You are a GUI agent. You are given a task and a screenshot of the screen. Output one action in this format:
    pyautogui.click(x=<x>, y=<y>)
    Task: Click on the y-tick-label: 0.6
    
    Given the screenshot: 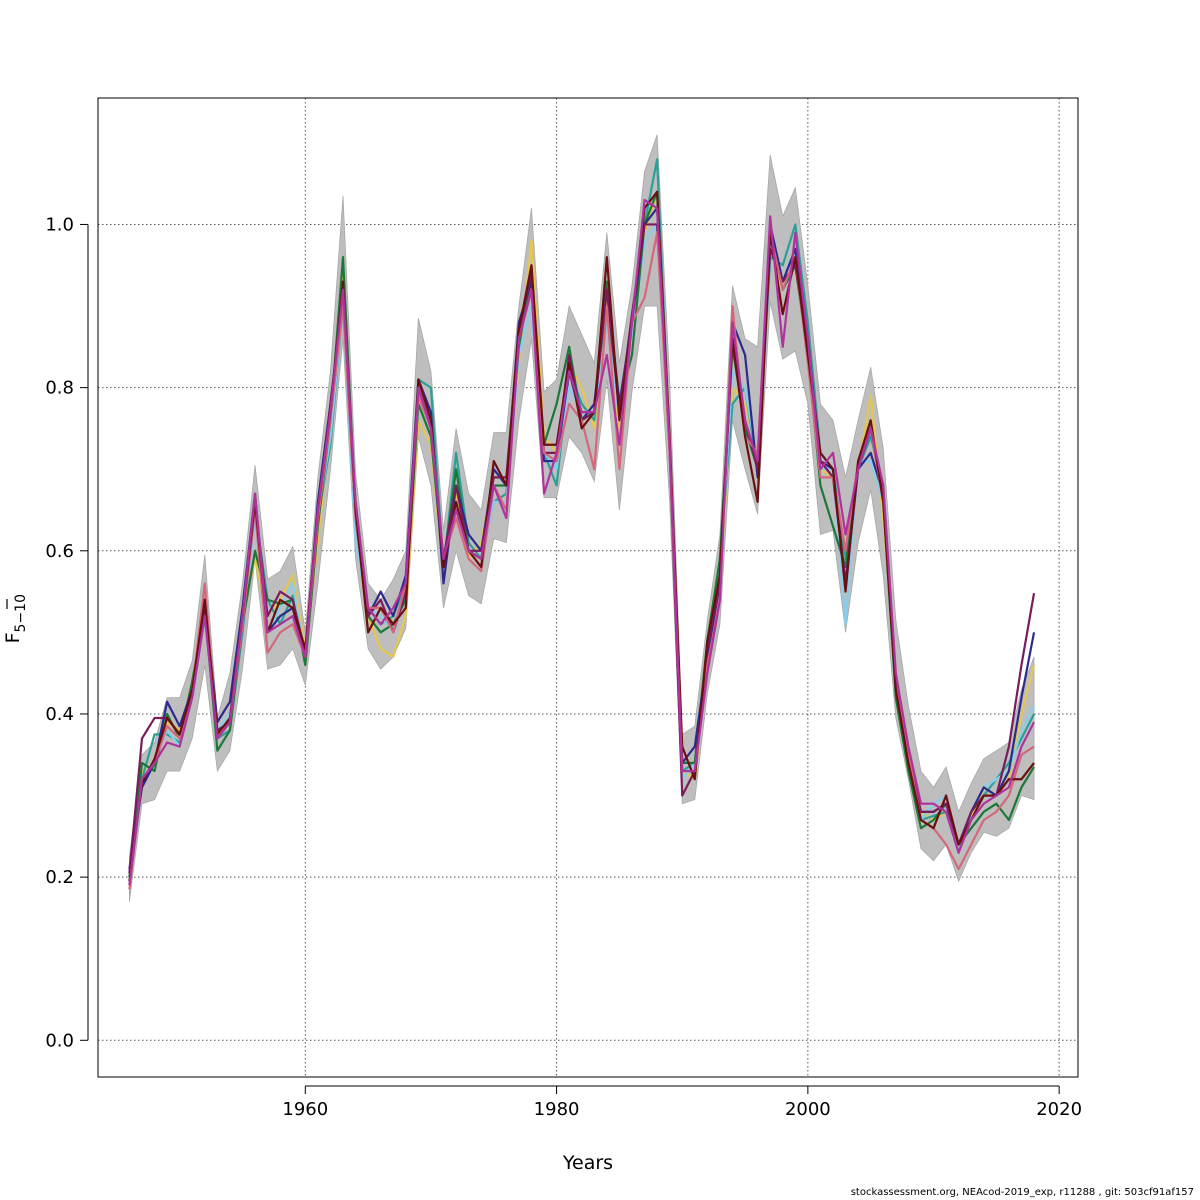 What is the action you would take?
    pyautogui.click(x=59, y=551)
    